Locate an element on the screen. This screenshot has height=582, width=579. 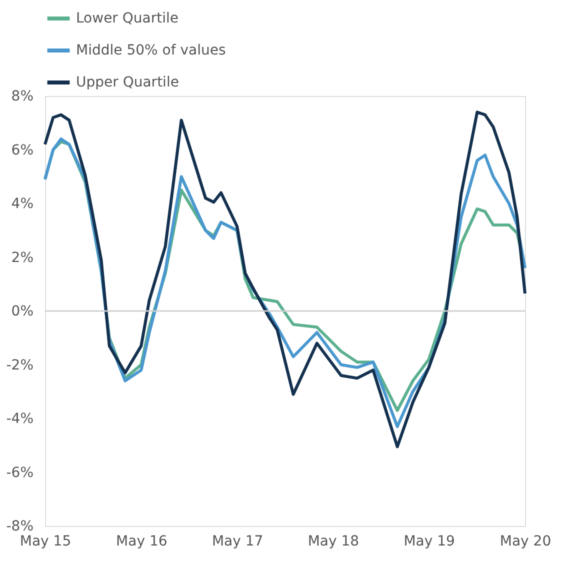
legend-label: Upper Quartile is located at coordinates (127, 82).